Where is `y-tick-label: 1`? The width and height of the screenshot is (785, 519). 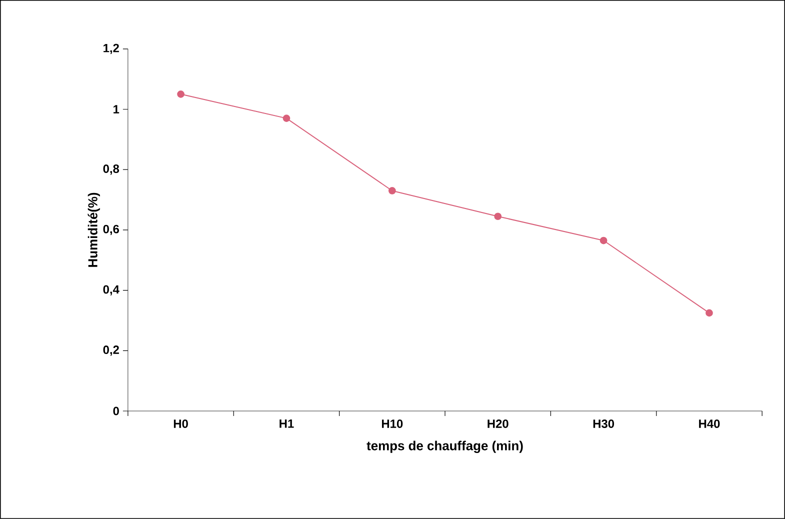
y-tick-label: 1 is located at coordinates (117, 109).